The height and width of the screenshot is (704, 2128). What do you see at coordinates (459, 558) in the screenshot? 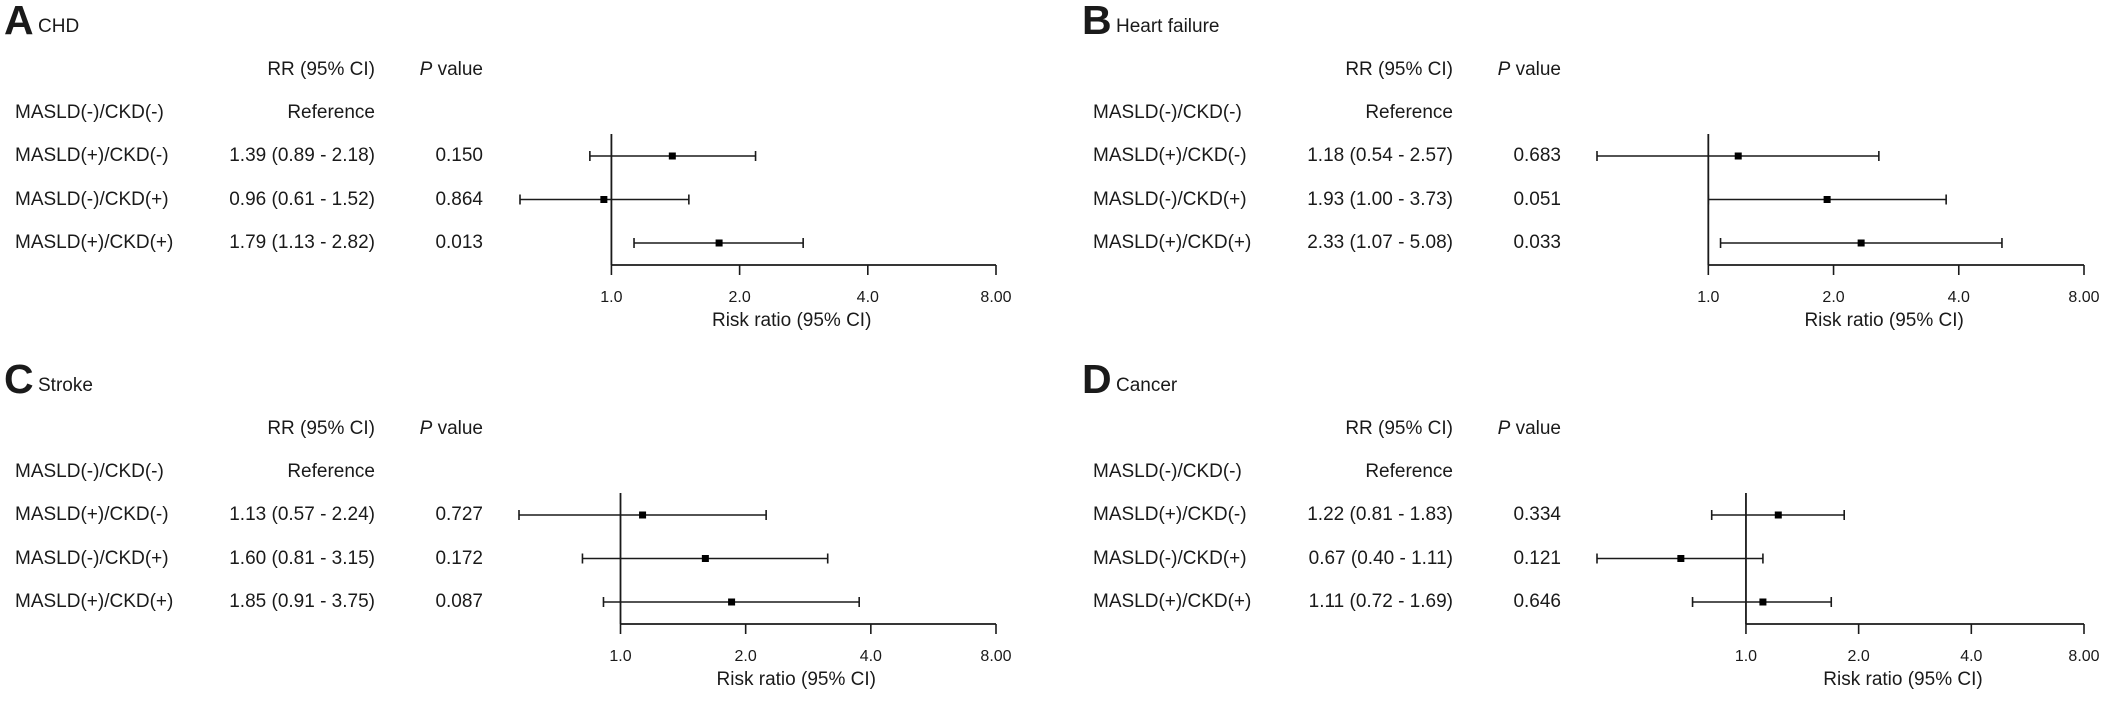
I see `p-value: 0.172` at bounding box center [459, 558].